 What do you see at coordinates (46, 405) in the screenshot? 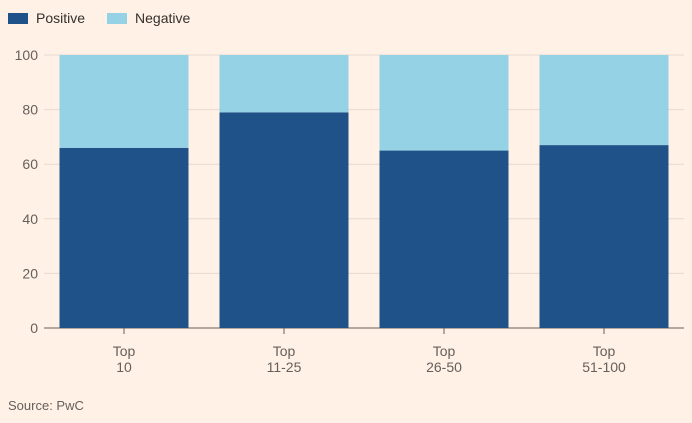
I see `source-note: Source: PwC` at bounding box center [46, 405].